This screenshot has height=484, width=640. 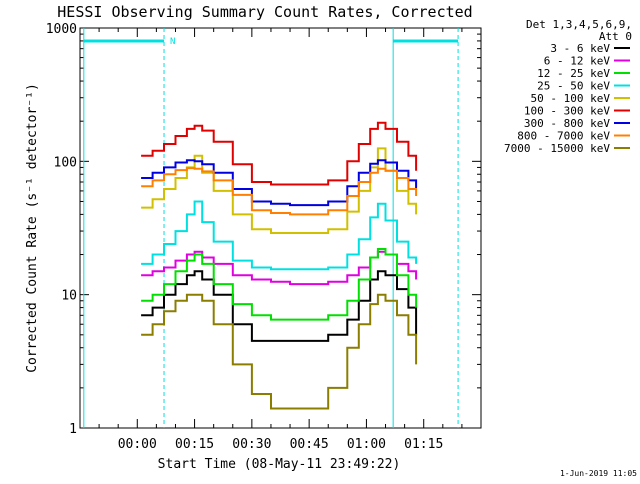 What do you see at coordinates (172, 42) in the screenshot?
I see `annotation-label: N` at bounding box center [172, 42].